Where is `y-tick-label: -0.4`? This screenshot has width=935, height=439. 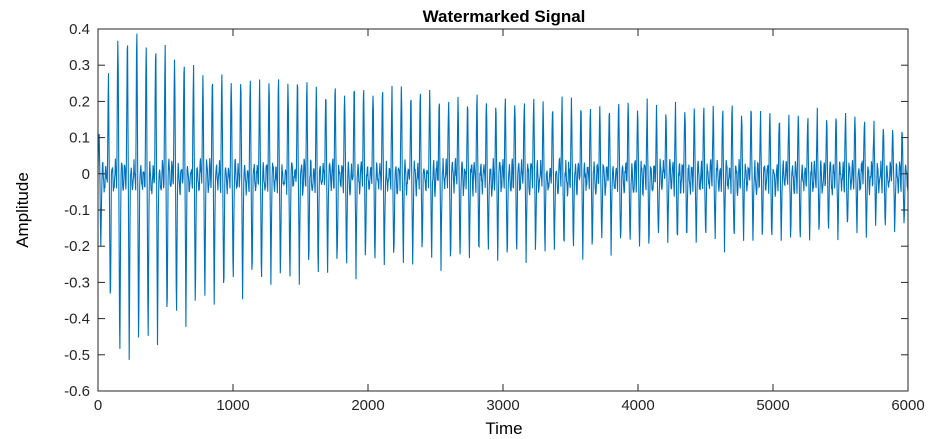 y-tick-label: -0.4 is located at coordinates (77, 319).